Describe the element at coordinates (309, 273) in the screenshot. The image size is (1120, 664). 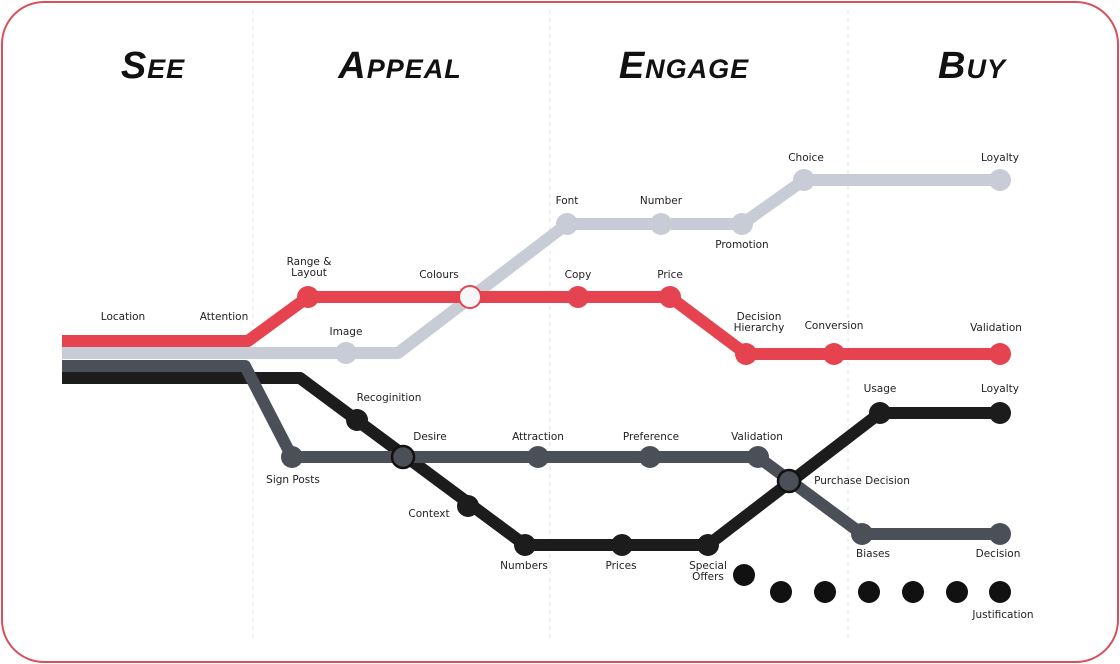
I see `station-label: Layout` at that location.